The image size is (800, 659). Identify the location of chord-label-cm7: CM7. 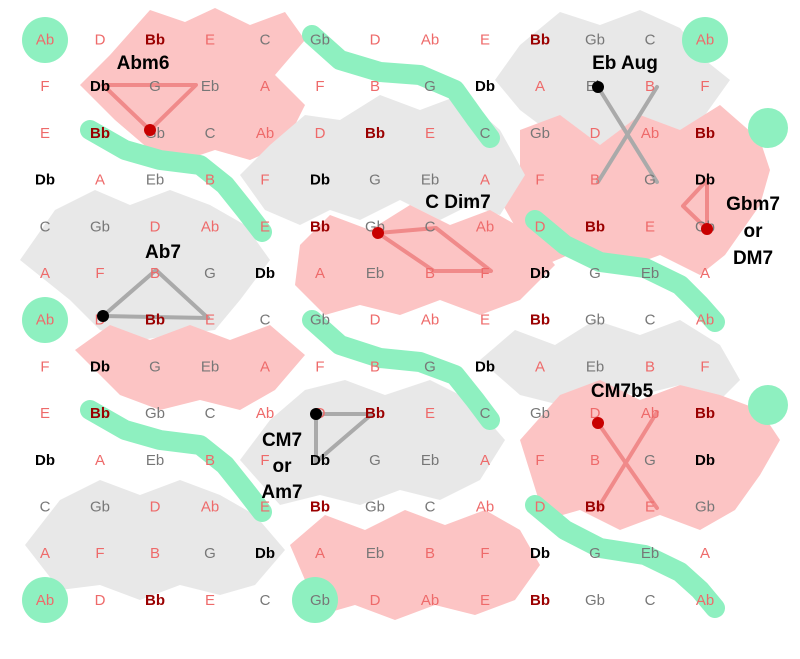
(282, 440).